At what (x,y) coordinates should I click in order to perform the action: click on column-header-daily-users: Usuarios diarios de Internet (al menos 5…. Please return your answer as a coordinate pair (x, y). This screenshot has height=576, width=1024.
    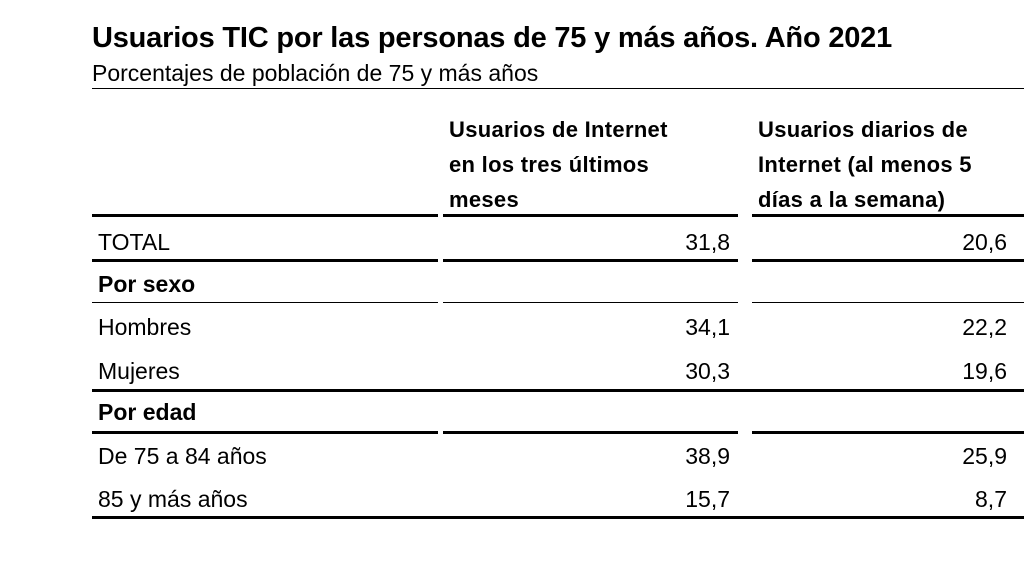
    Looking at the image, I should click on (891, 164).